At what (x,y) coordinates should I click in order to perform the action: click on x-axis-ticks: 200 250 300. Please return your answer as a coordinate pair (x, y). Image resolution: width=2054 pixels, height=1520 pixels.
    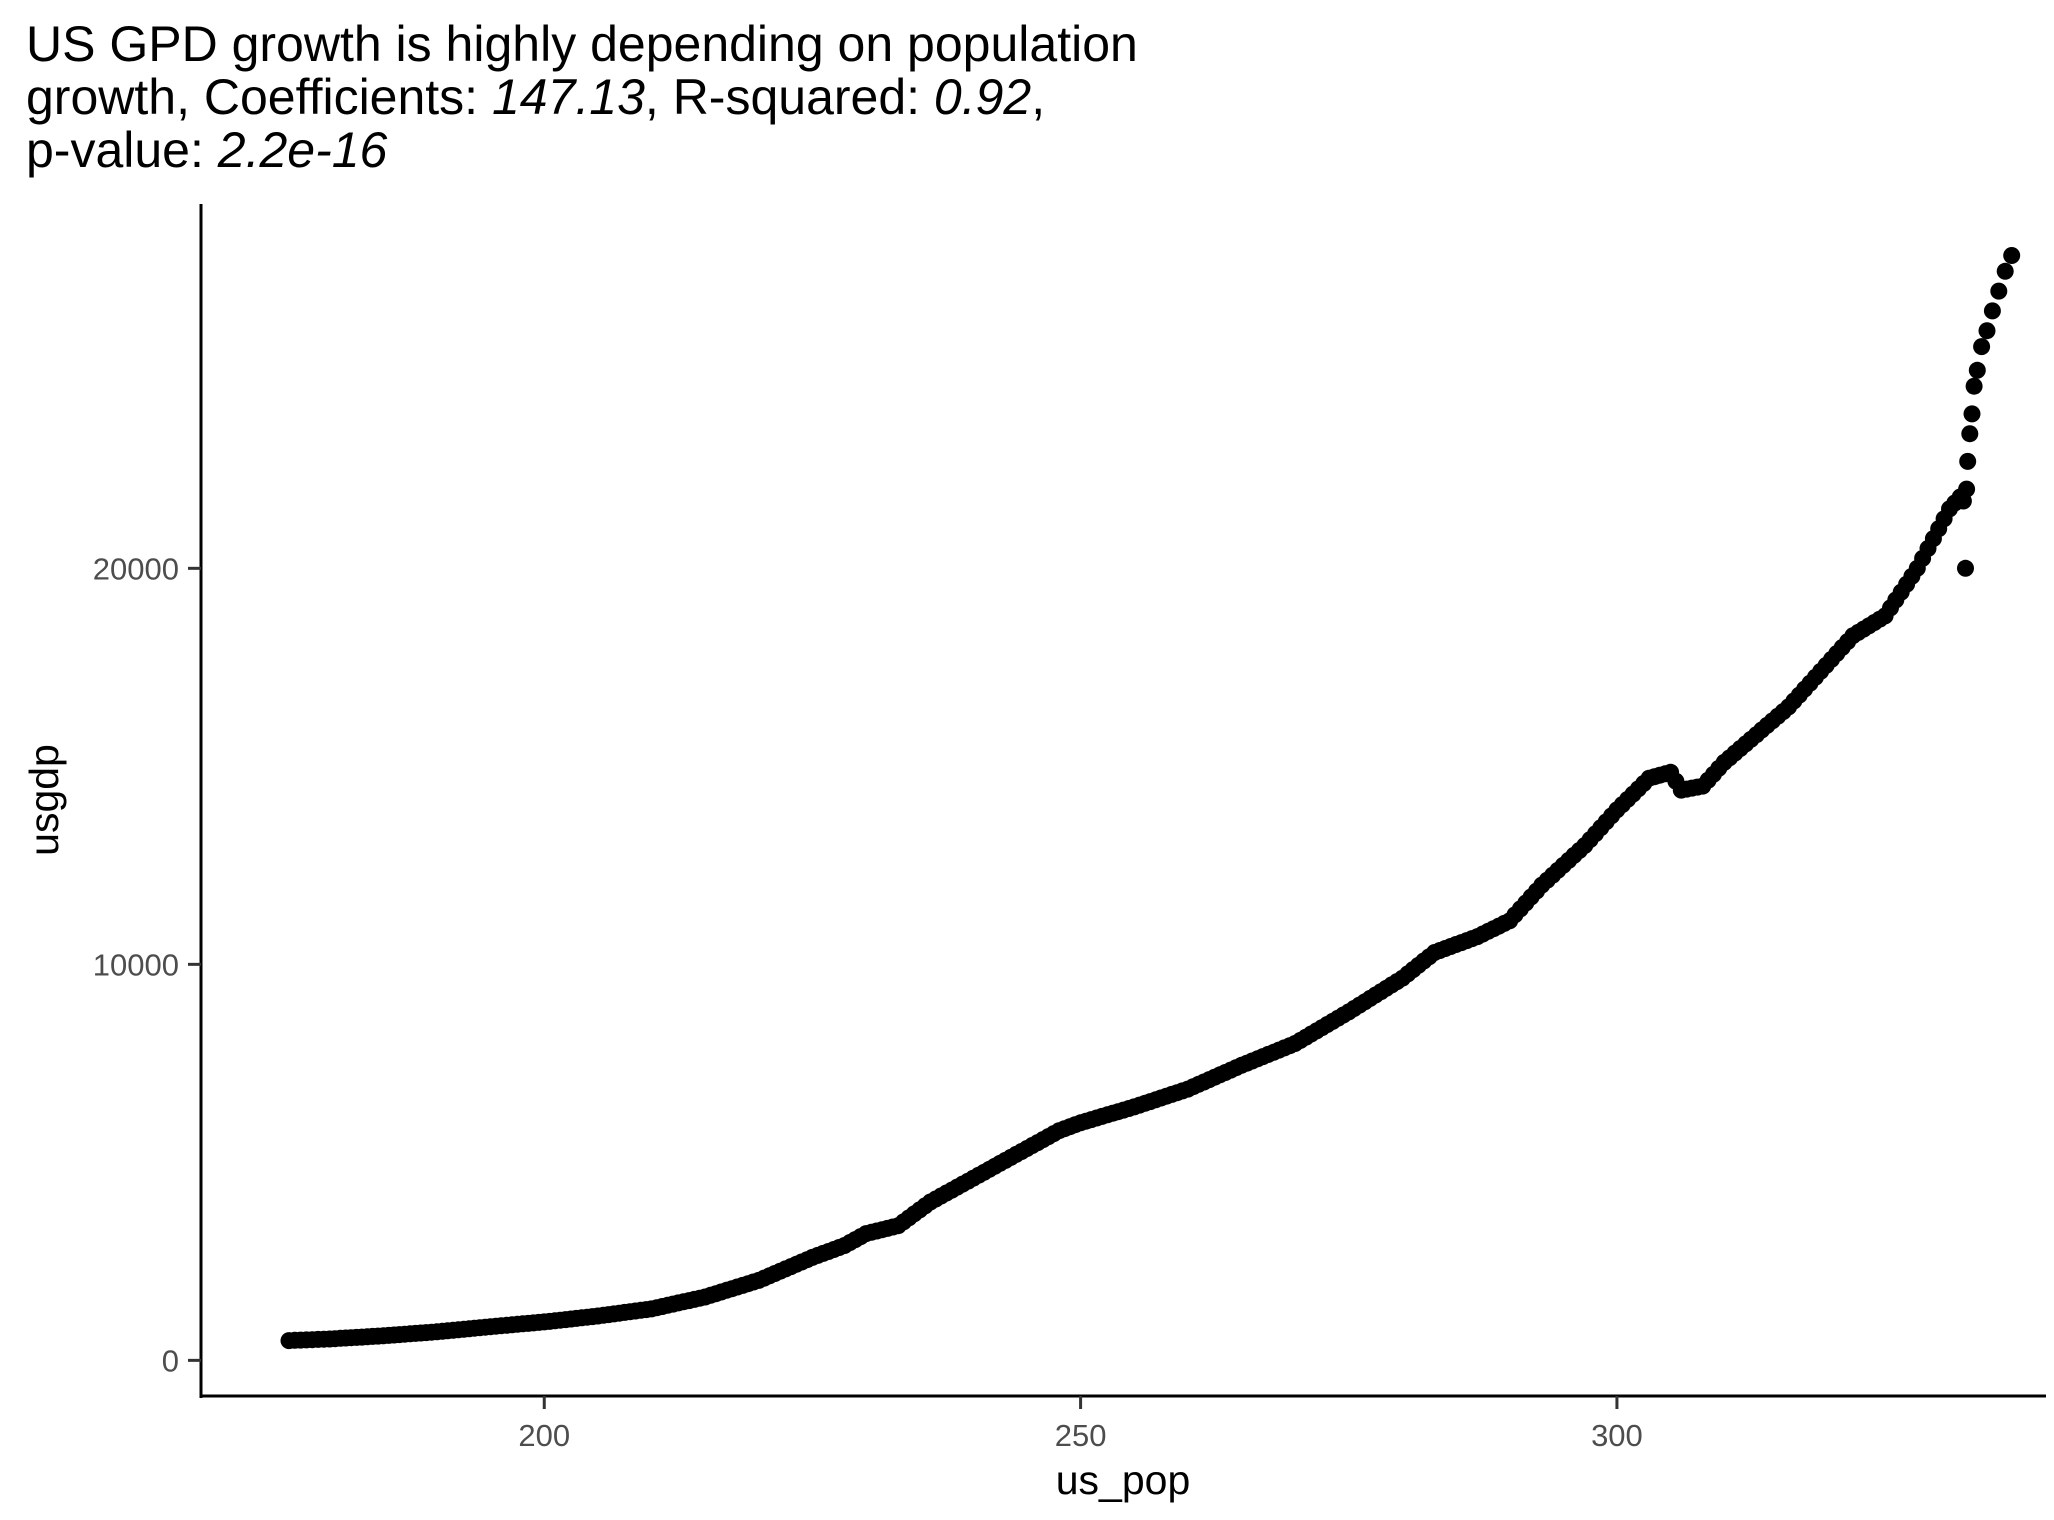
    Looking at the image, I should click on (1080, 1424).